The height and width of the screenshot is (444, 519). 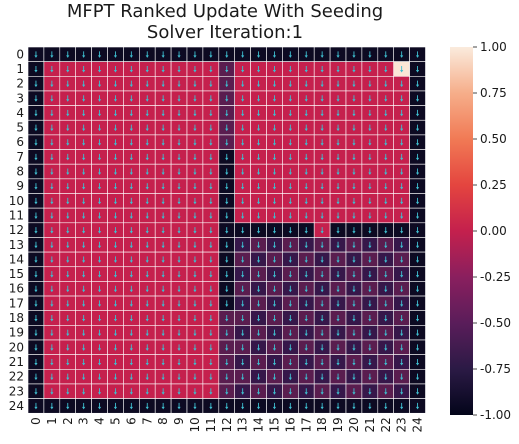 What do you see at coordinates (492, 231) in the screenshot?
I see `colorbar-ticks: 1.00 0.75 0.50 0.25 0.00 -0.25 -0.50 -0.75 -1.00` at bounding box center [492, 231].